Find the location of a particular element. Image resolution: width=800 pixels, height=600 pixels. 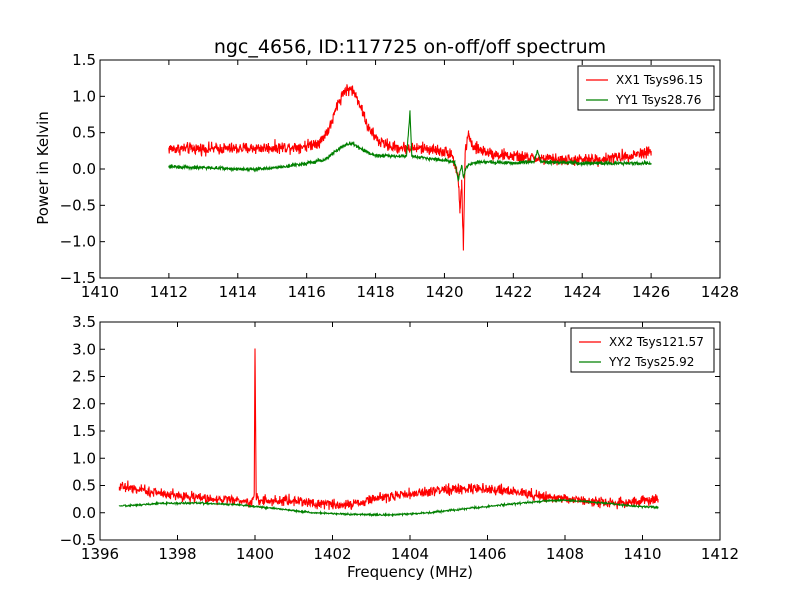

legend: XX2 Tsys121.57 YY2 Tsys25.92 is located at coordinates (642, 350).